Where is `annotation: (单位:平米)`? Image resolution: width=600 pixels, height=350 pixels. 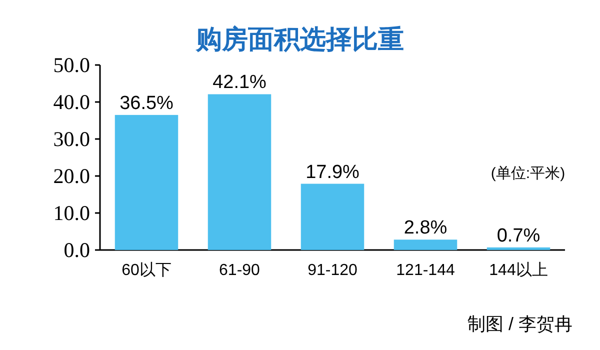
annotation: (单位:平米) is located at coordinates (528, 173).